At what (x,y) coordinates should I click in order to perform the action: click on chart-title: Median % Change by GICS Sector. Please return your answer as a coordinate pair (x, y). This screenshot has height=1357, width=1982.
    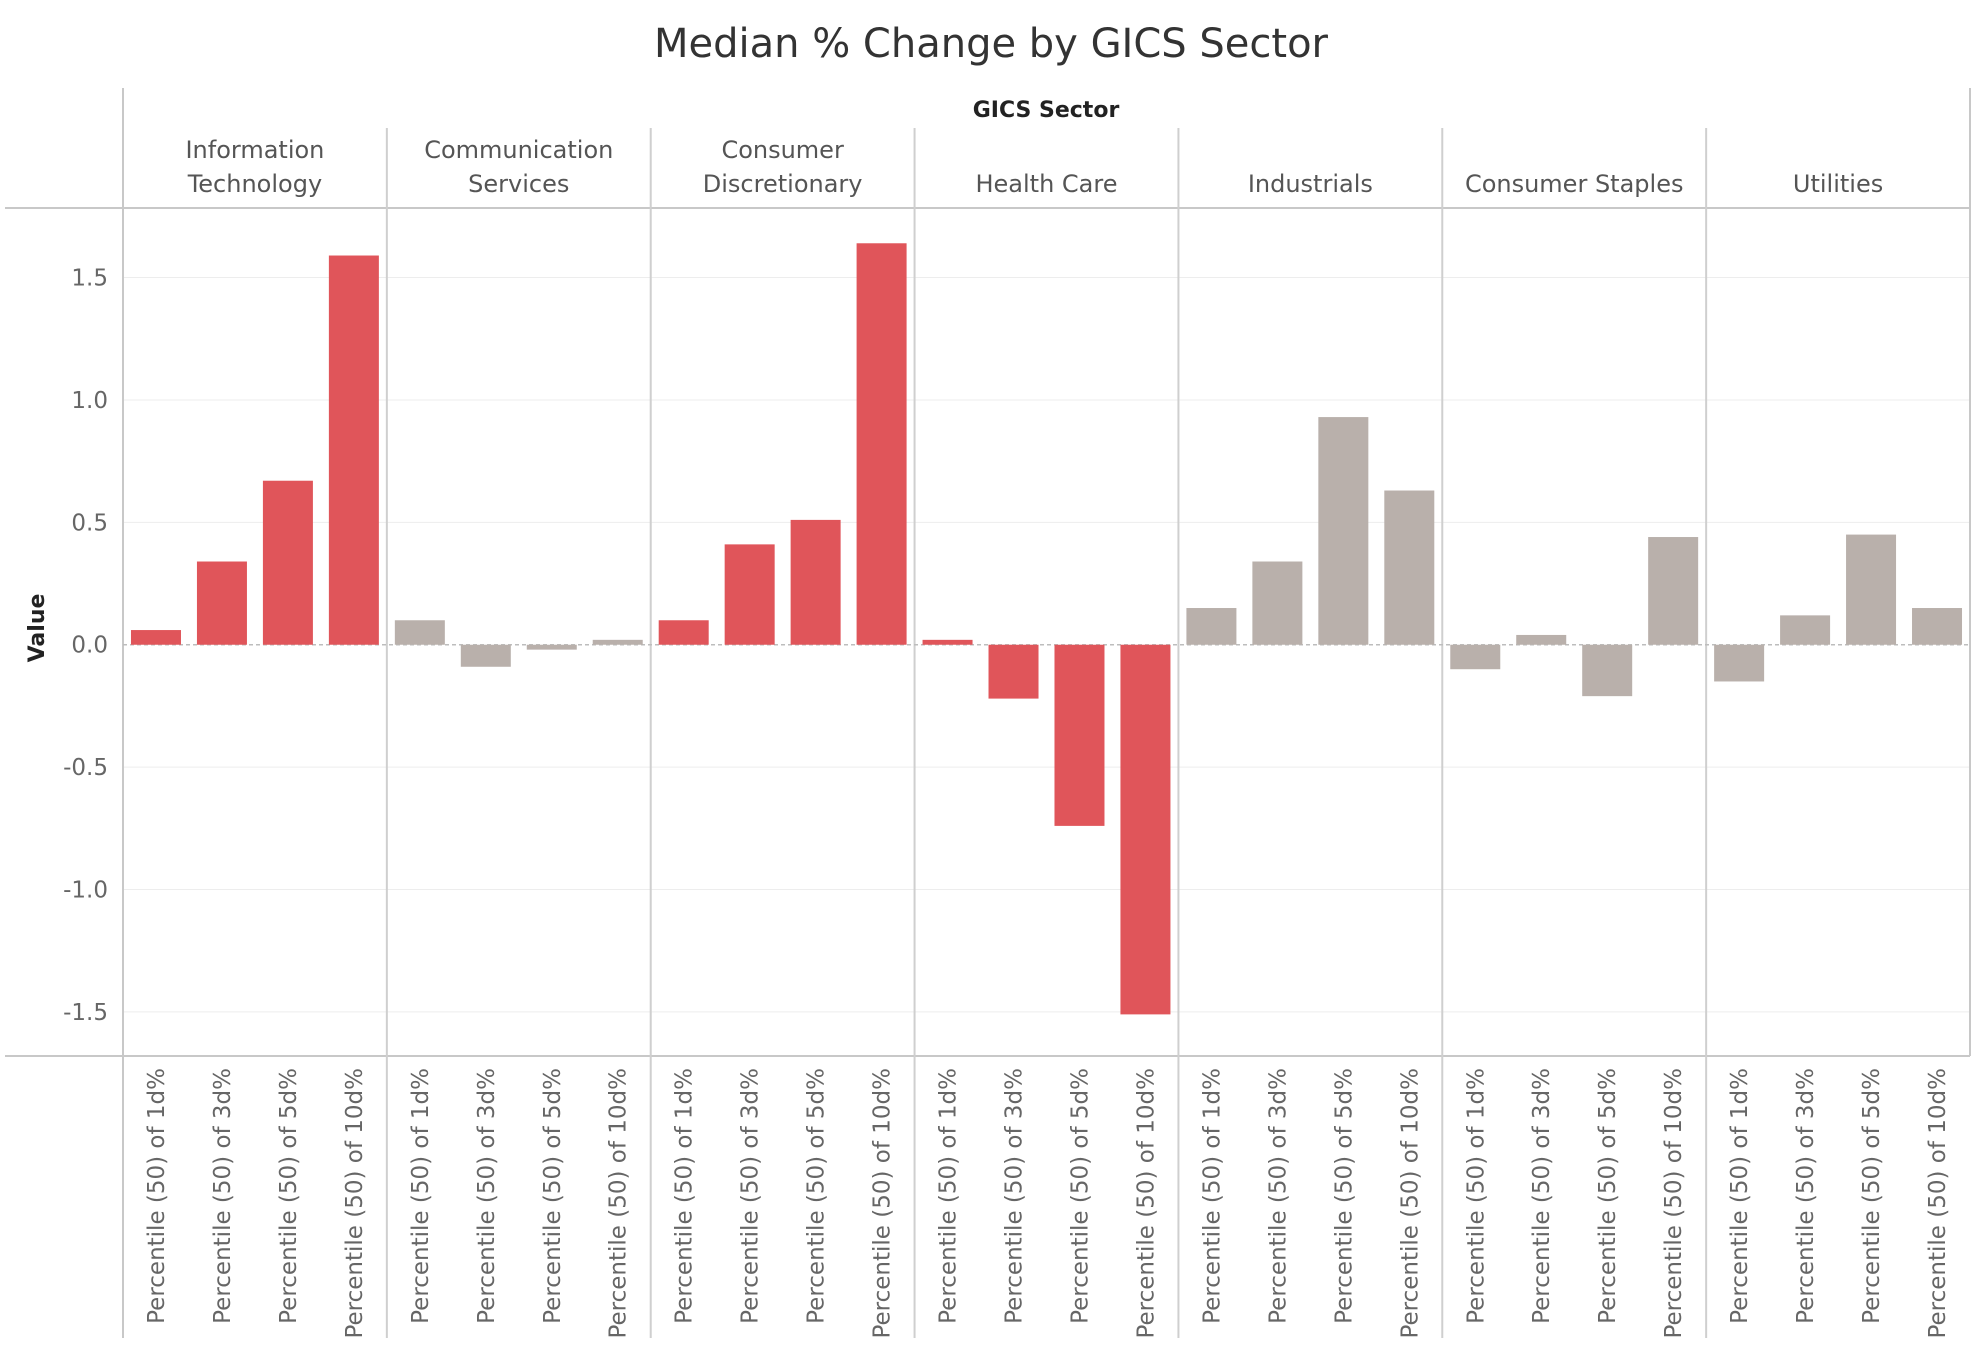
    Looking at the image, I should click on (991, 44).